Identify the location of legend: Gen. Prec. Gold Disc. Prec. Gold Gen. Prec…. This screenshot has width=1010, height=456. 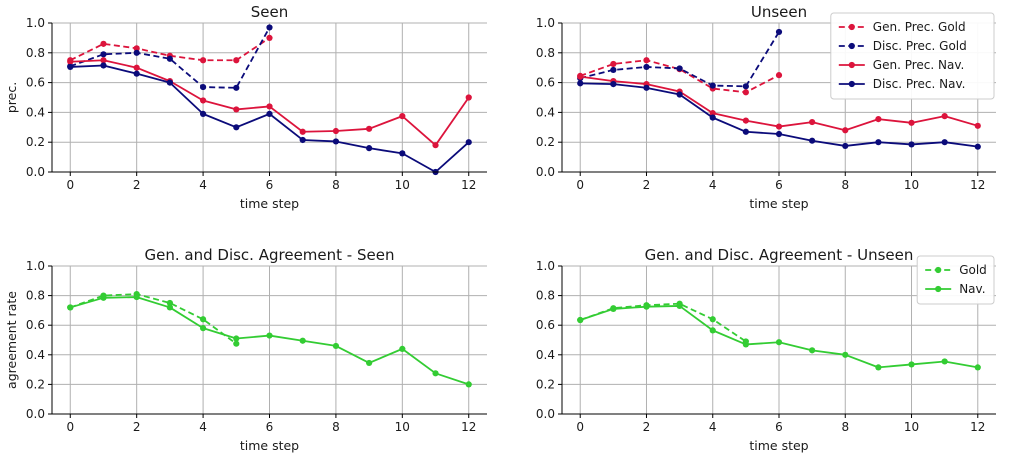
(912, 56).